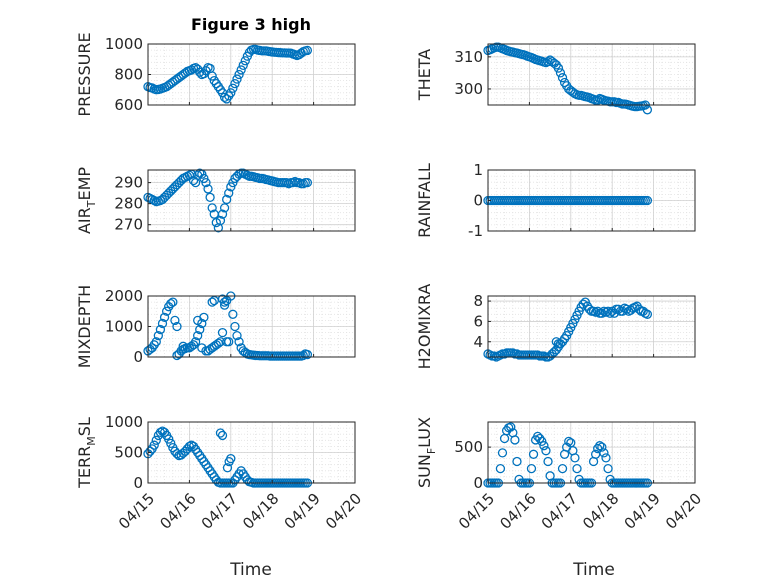 The width and height of the screenshot is (778, 583). Describe the element at coordinates (343, 511) in the screenshot. I see `x-tick-label: 04/20` at that location.